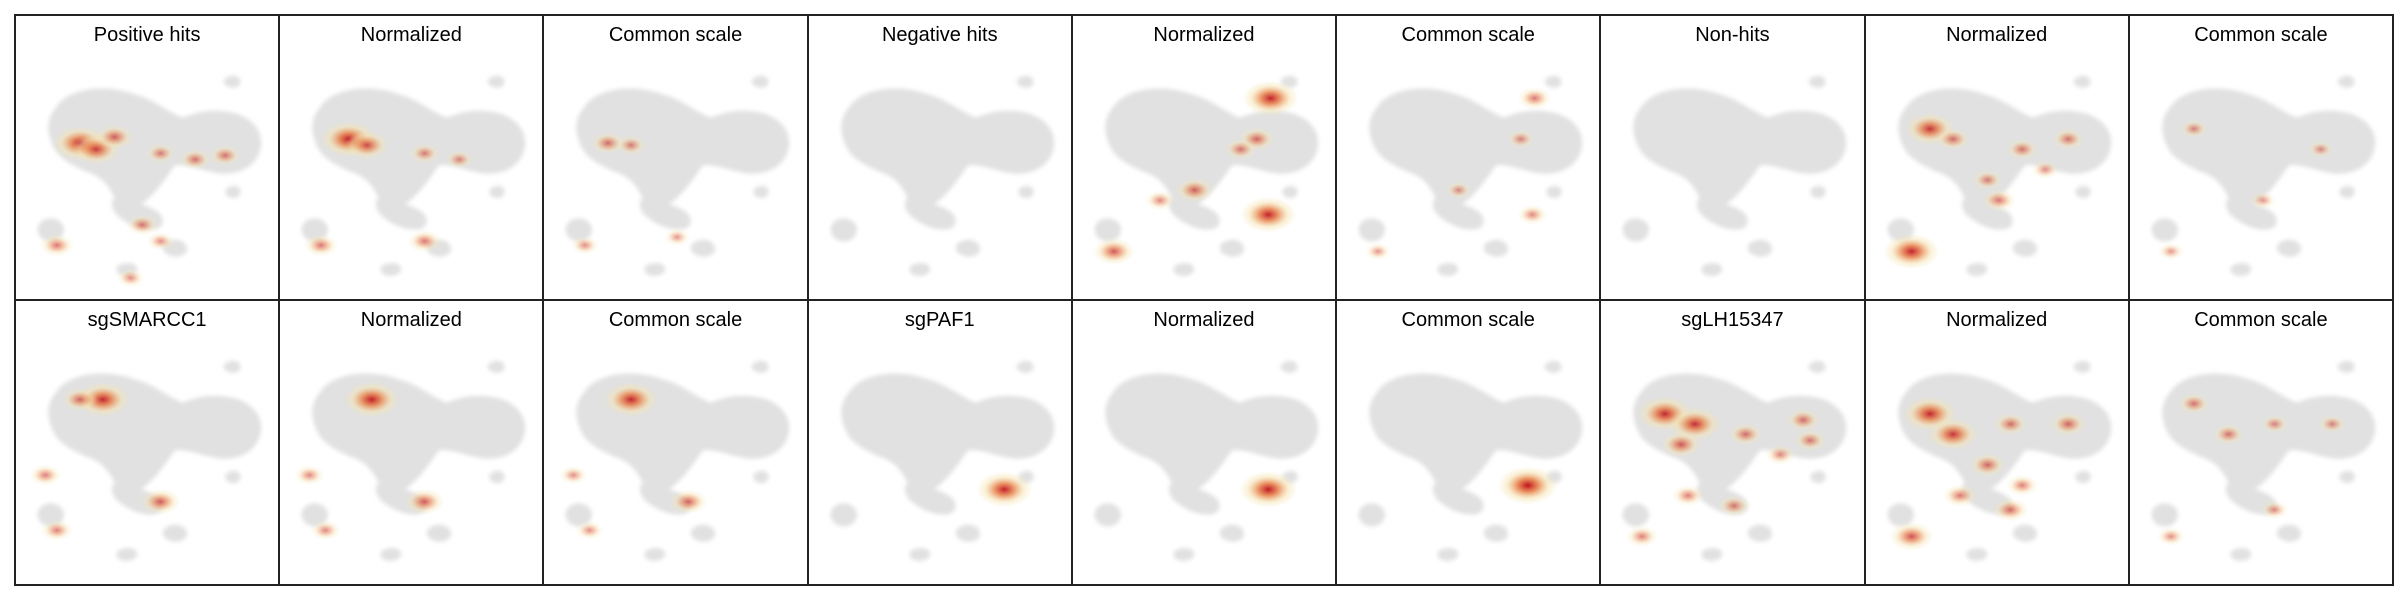 The image size is (2400, 600). Describe the element at coordinates (939, 320) in the screenshot. I see `panel-title: sgPAF1` at that location.